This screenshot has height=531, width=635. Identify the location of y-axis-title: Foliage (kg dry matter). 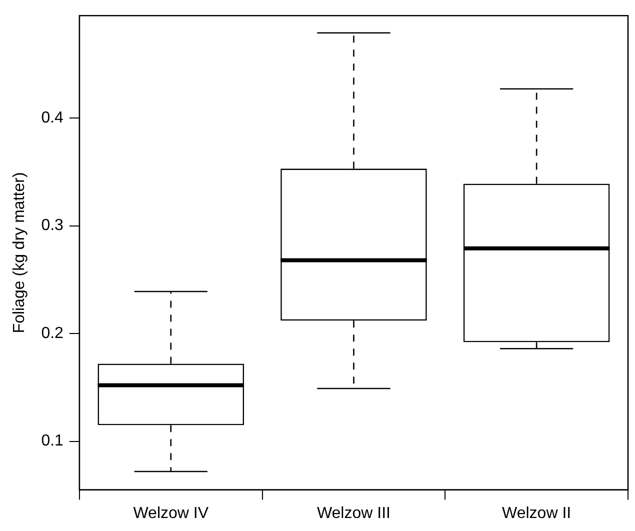
(19, 253).